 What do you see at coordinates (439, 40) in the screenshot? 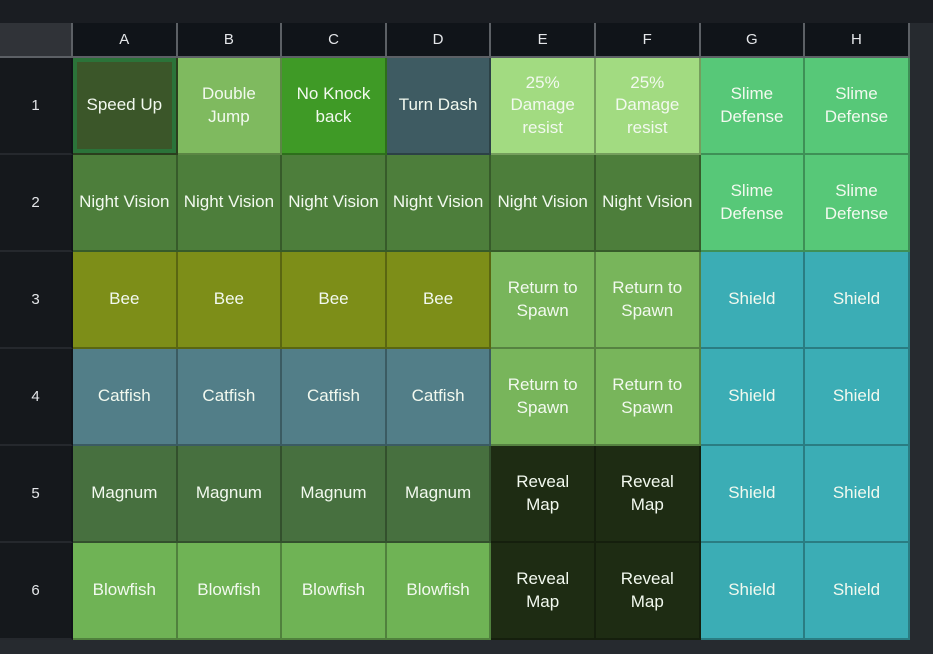
I see `column-header-D: D` at bounding box center [439, 40].